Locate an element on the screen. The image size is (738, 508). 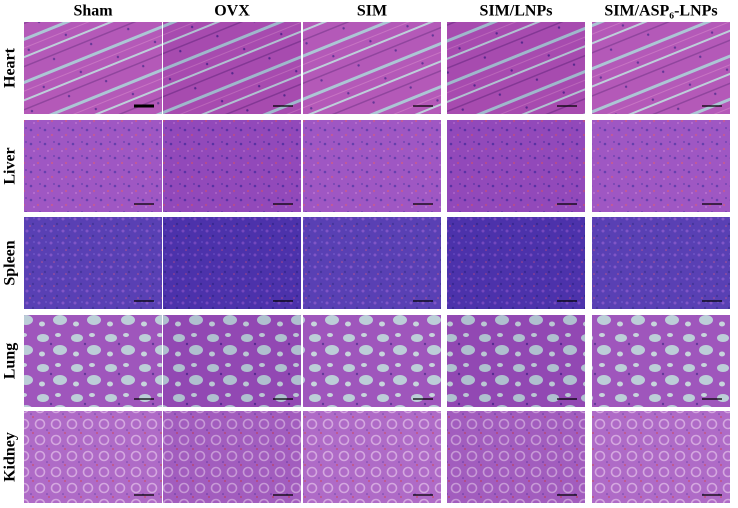
row-label: Liver is located at coordinates (10, 165).